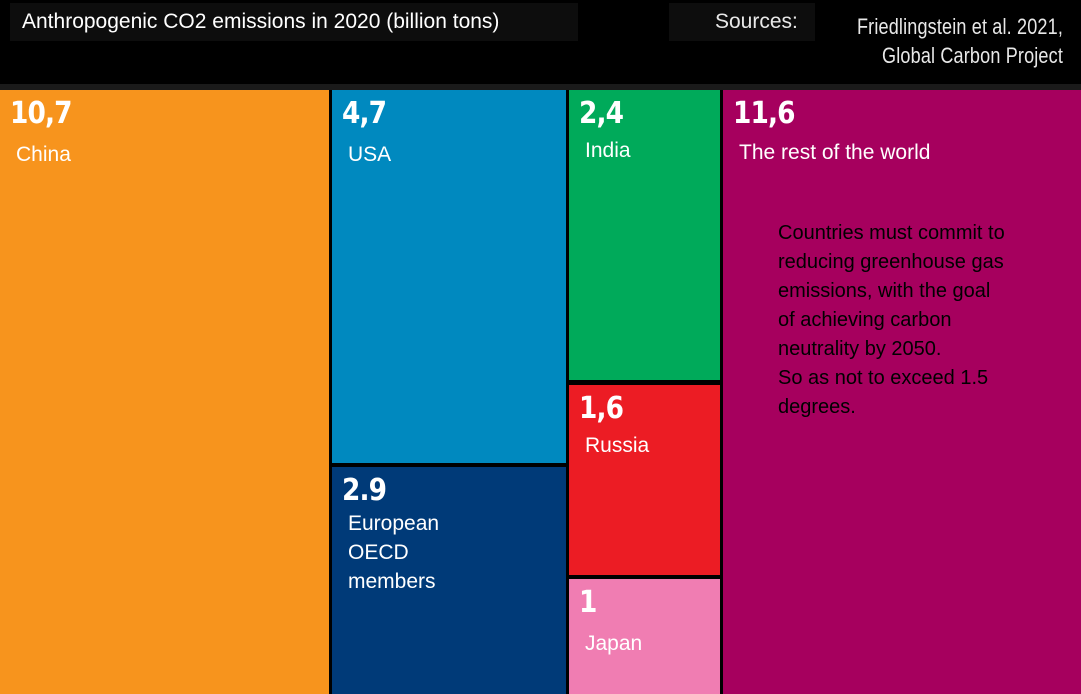  Describe the element at coordinates (449, 276) in the screenshot. I see `tile-usa: 4,7 USA` at that location.